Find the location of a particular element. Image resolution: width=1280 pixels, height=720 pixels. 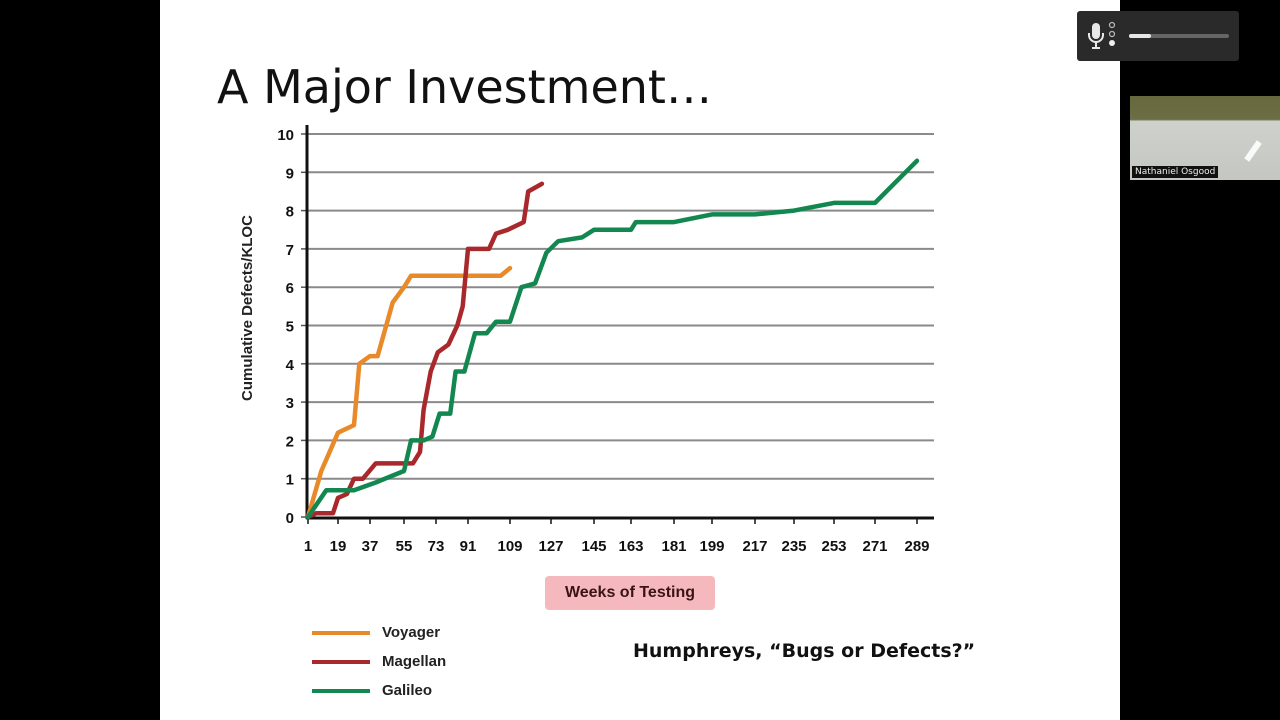

video-feed is located at coordinates (1253, 151).